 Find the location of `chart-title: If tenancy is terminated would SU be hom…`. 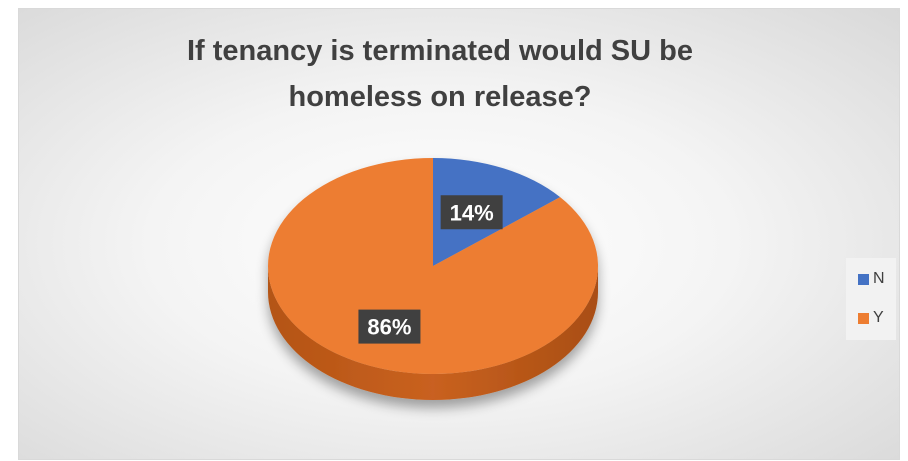

chart-title: If tenancy is terminated would SU be hom… is located at coordinates (440, 74).